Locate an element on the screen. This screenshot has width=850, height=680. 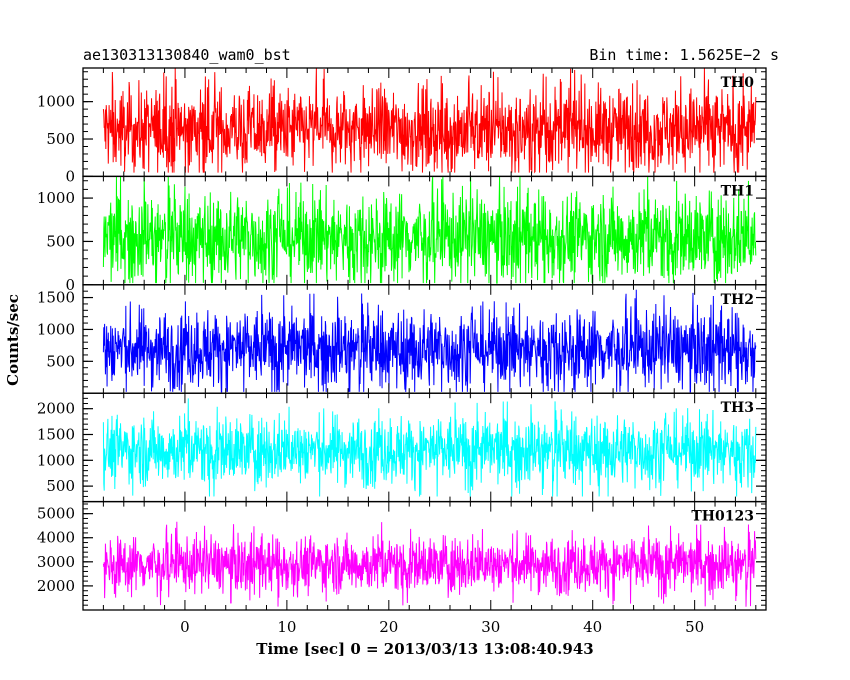
x-tick-label: 0 is located at coordinates (185, 627).